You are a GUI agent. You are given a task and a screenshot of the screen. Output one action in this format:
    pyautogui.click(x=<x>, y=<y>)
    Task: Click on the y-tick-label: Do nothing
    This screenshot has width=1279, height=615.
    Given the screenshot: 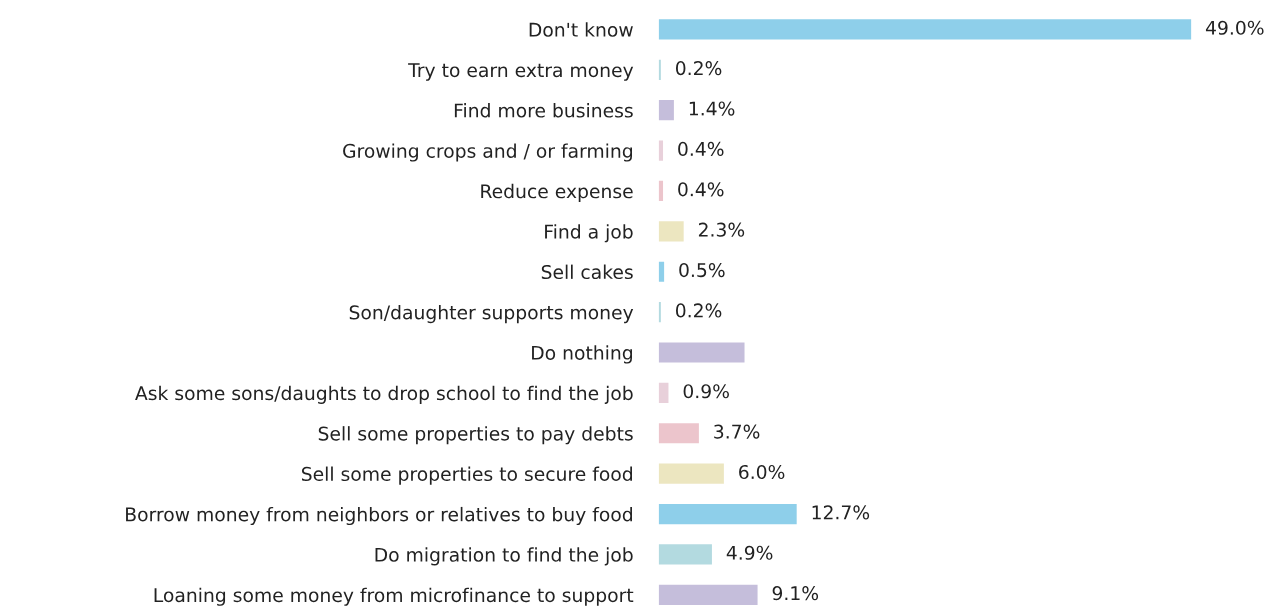 What is the action you would take?
    pyautogui.click(x=582, y=354)
    